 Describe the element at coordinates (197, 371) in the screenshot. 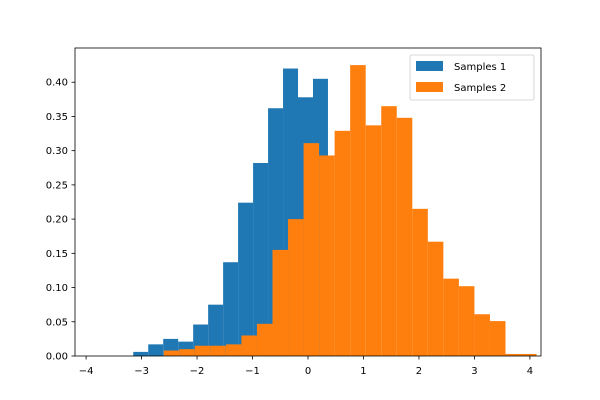

I see `x-tick-label: −2` at that location.